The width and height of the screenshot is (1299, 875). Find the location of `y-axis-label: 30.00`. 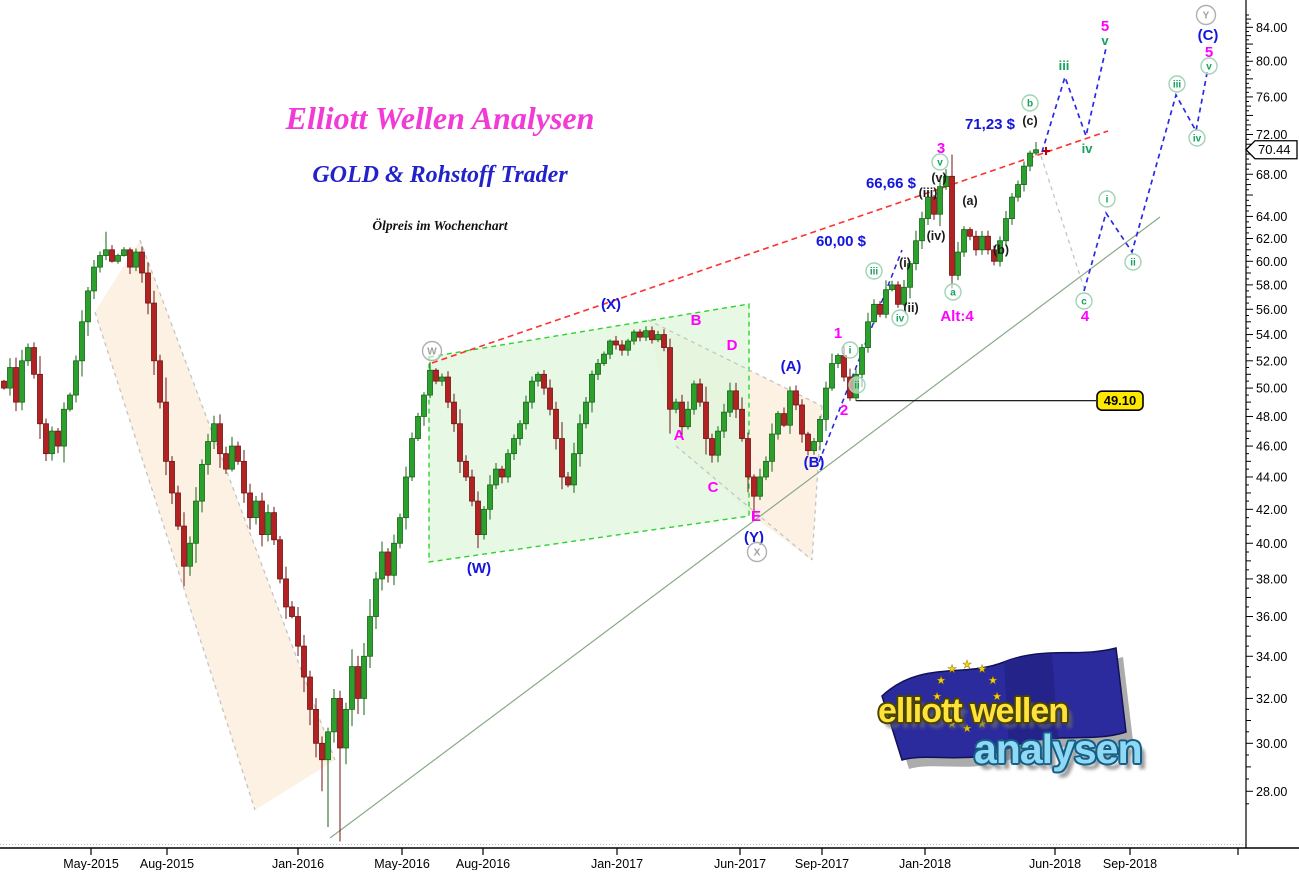

y-axis-label: 30.00 is located at coordinates (1271, 744).